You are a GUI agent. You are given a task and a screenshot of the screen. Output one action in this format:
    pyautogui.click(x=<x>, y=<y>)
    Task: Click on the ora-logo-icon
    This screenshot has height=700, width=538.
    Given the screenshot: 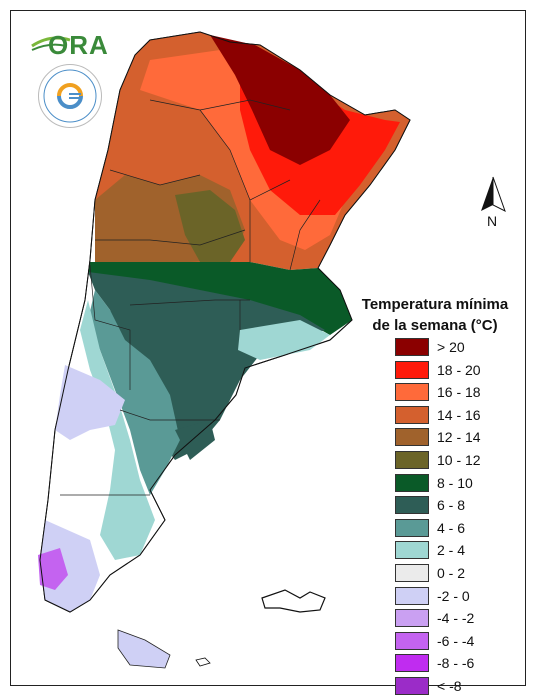 What is the action you would take?
    pyautogui.click(x=51, y=43)
    